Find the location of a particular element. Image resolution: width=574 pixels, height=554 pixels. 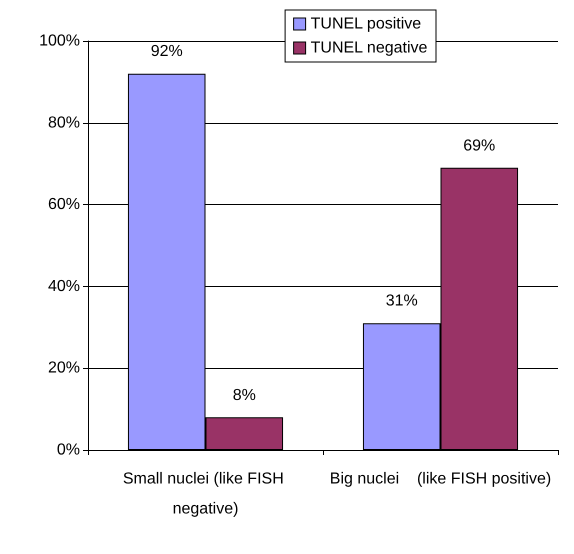

y-tick-label: 60% is located at coordinates (64, 205).